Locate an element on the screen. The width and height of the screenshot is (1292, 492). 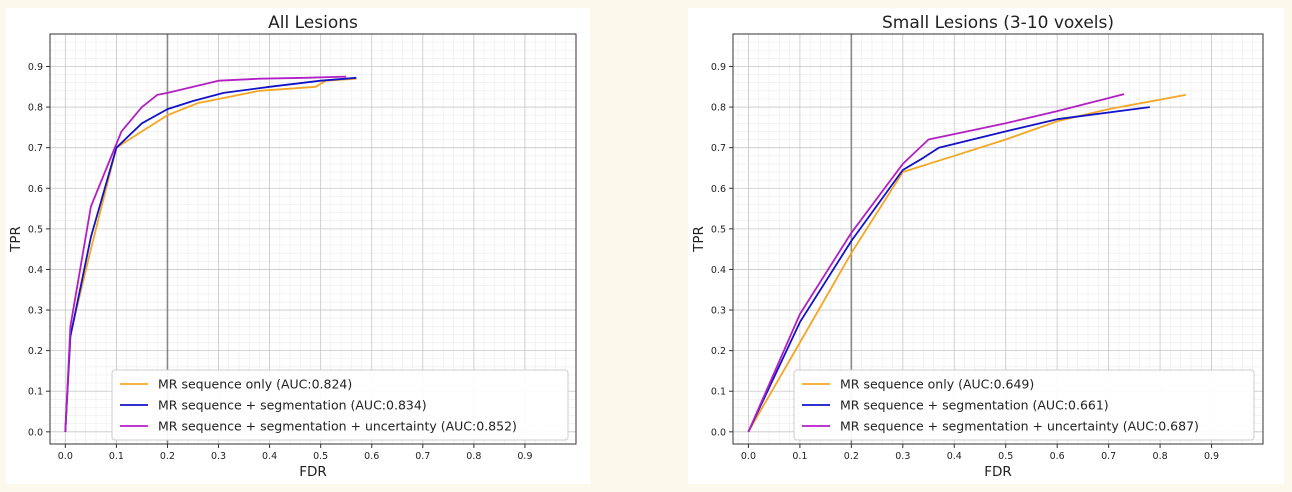
legend-label-1: MR sequence only (AUC:0.824) is located at coordinates (255, 384).